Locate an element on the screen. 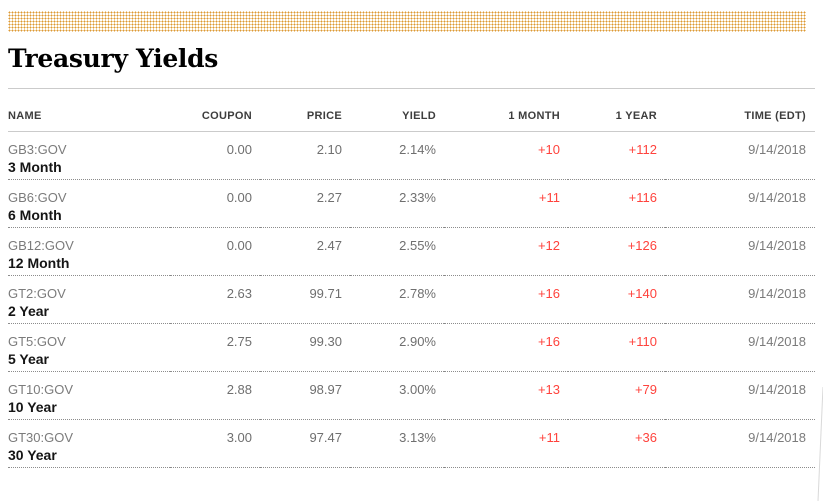  yield-cell: 2.90% is located at coordinates (397, 347).